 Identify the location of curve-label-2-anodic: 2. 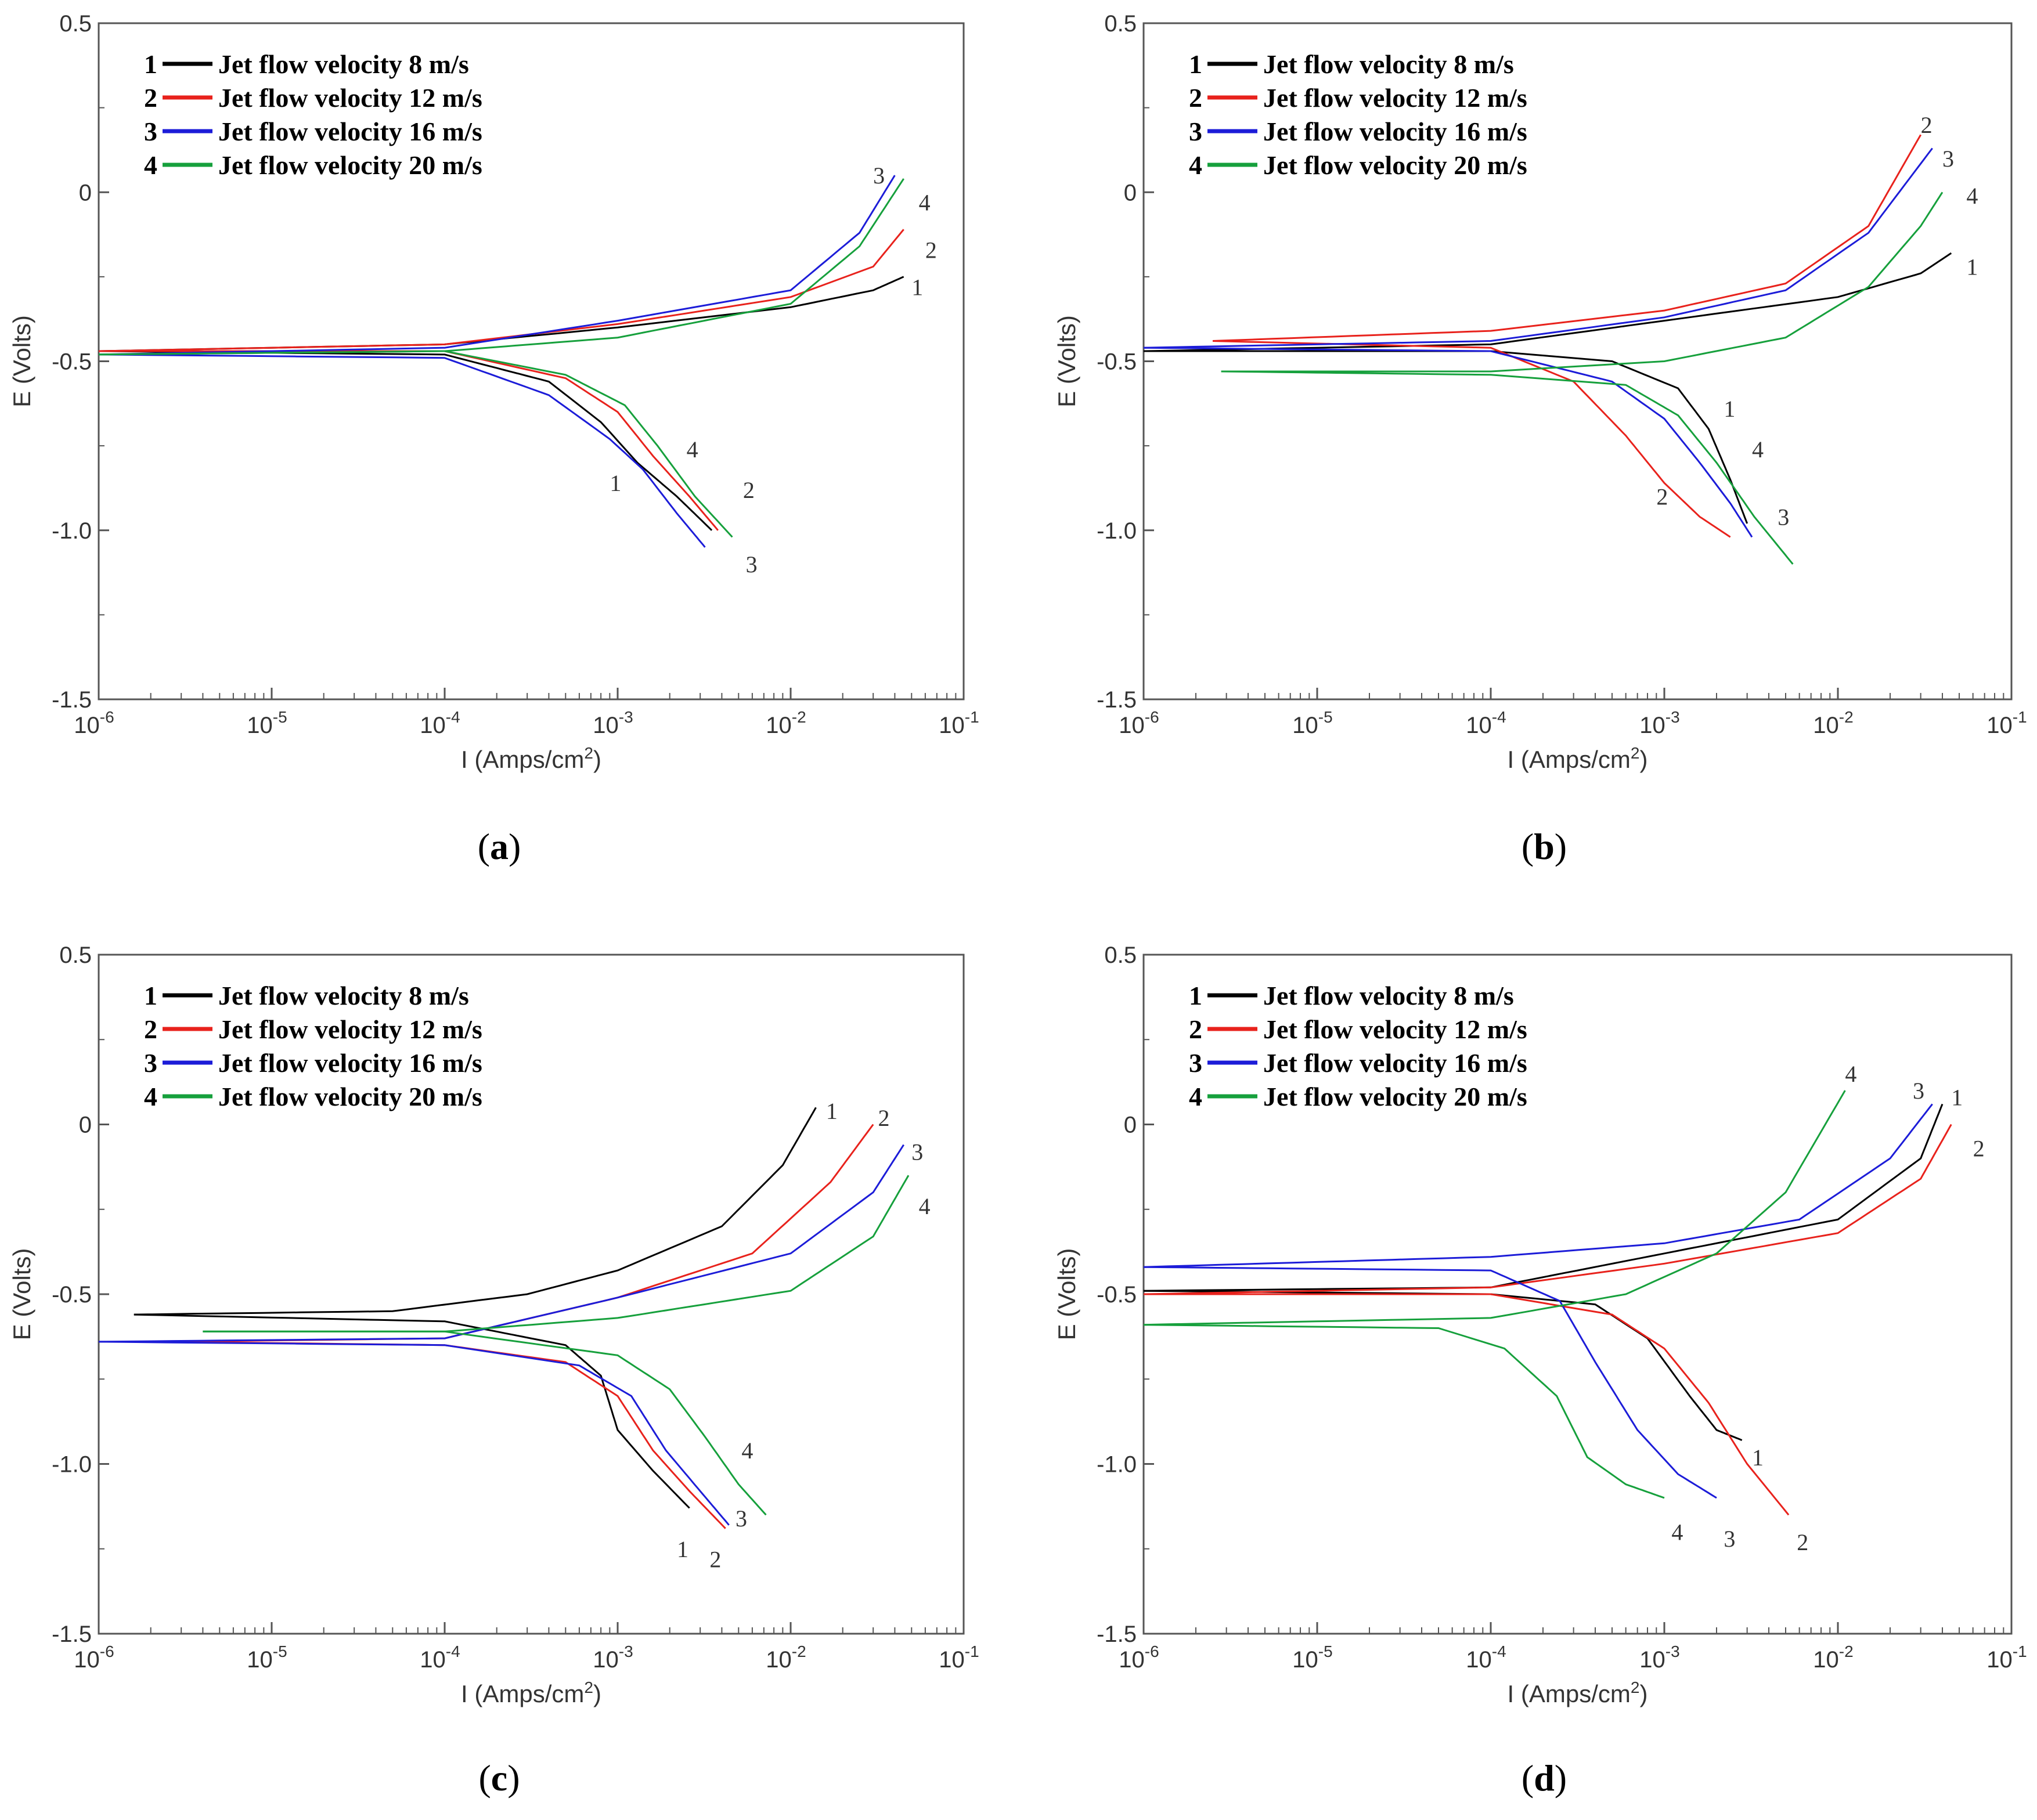
(1927, 125).